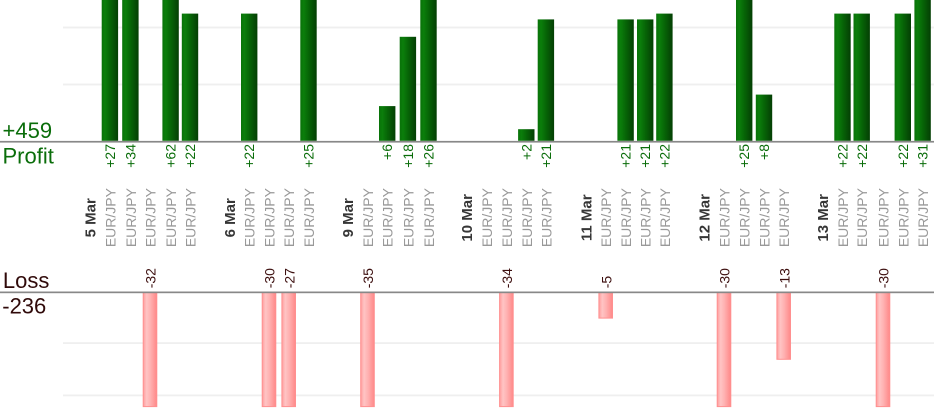 This screenshot has height=420, width=934. Describe the element at coordinates (289, 278) in the screenshot. I see `svg-text: -27` at that location.